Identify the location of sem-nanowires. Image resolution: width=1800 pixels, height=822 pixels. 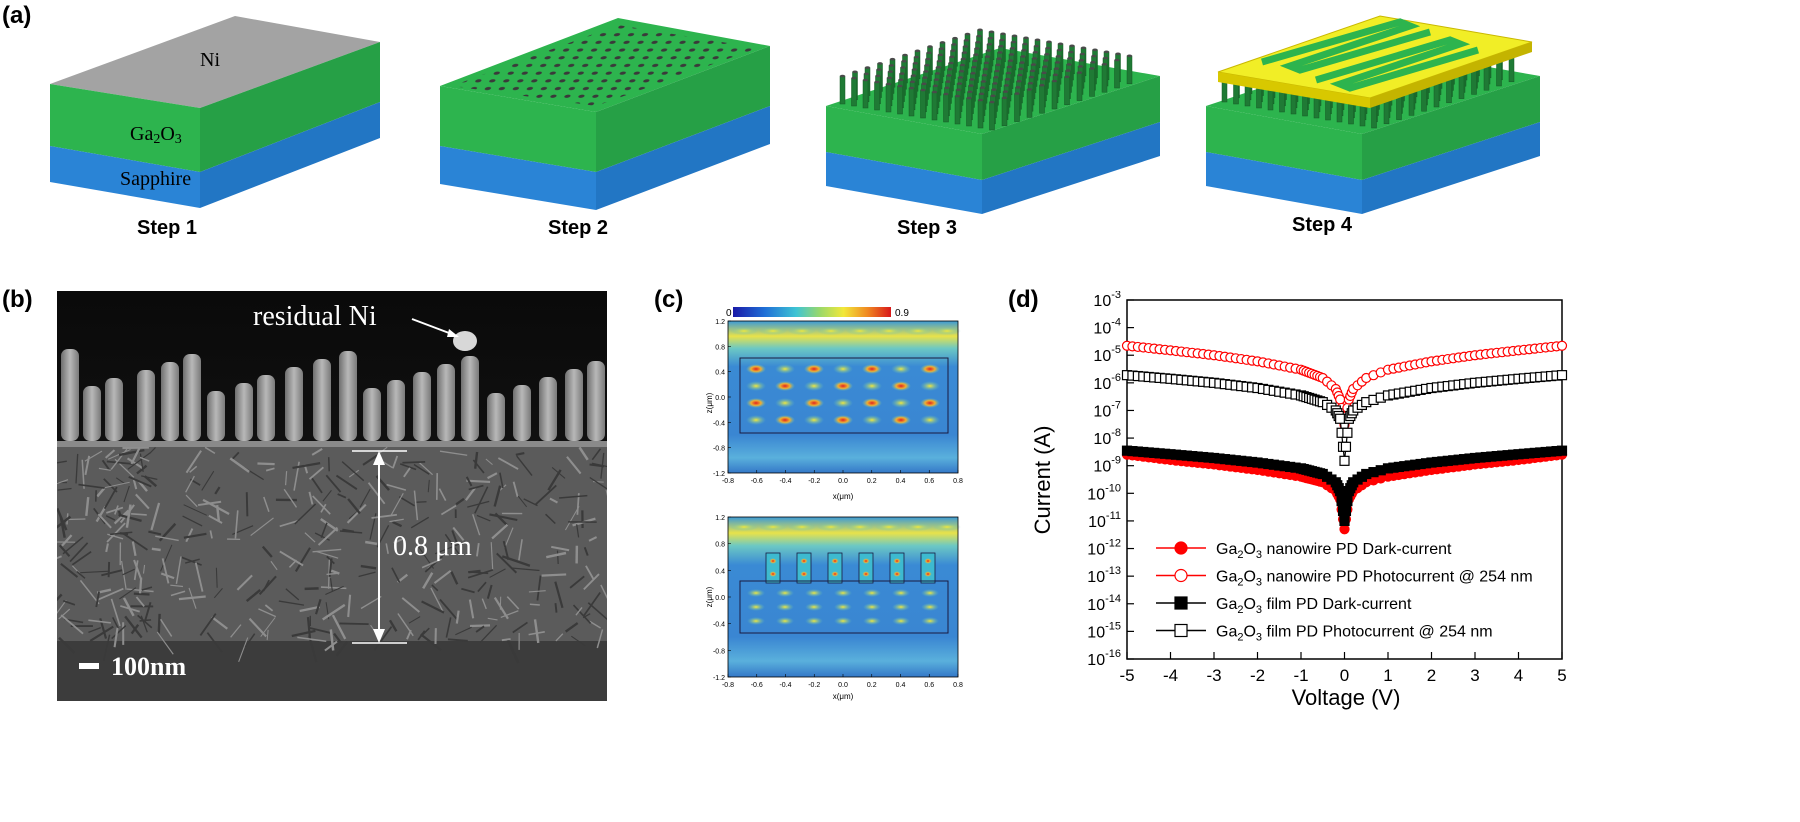
(333, 395).